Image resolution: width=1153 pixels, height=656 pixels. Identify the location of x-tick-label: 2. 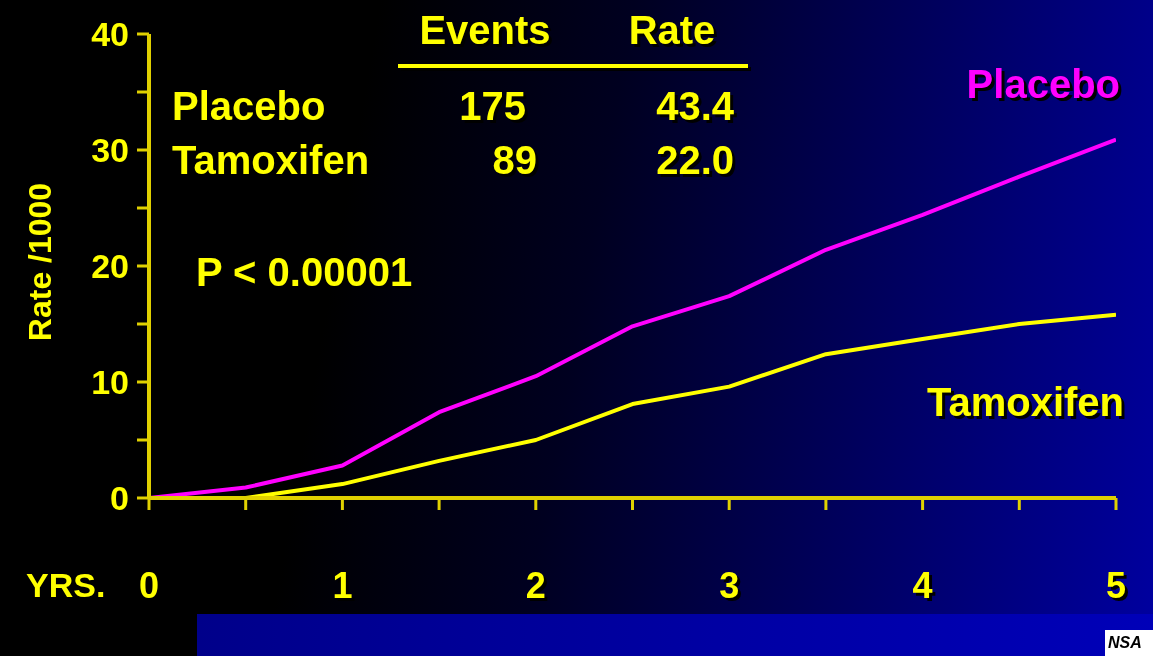
(535, 585).